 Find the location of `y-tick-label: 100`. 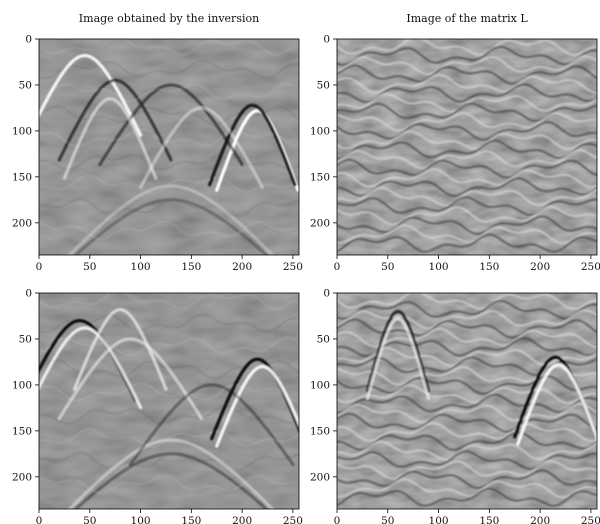

y-tick-label: 100 is located at coordinates (320, 386).